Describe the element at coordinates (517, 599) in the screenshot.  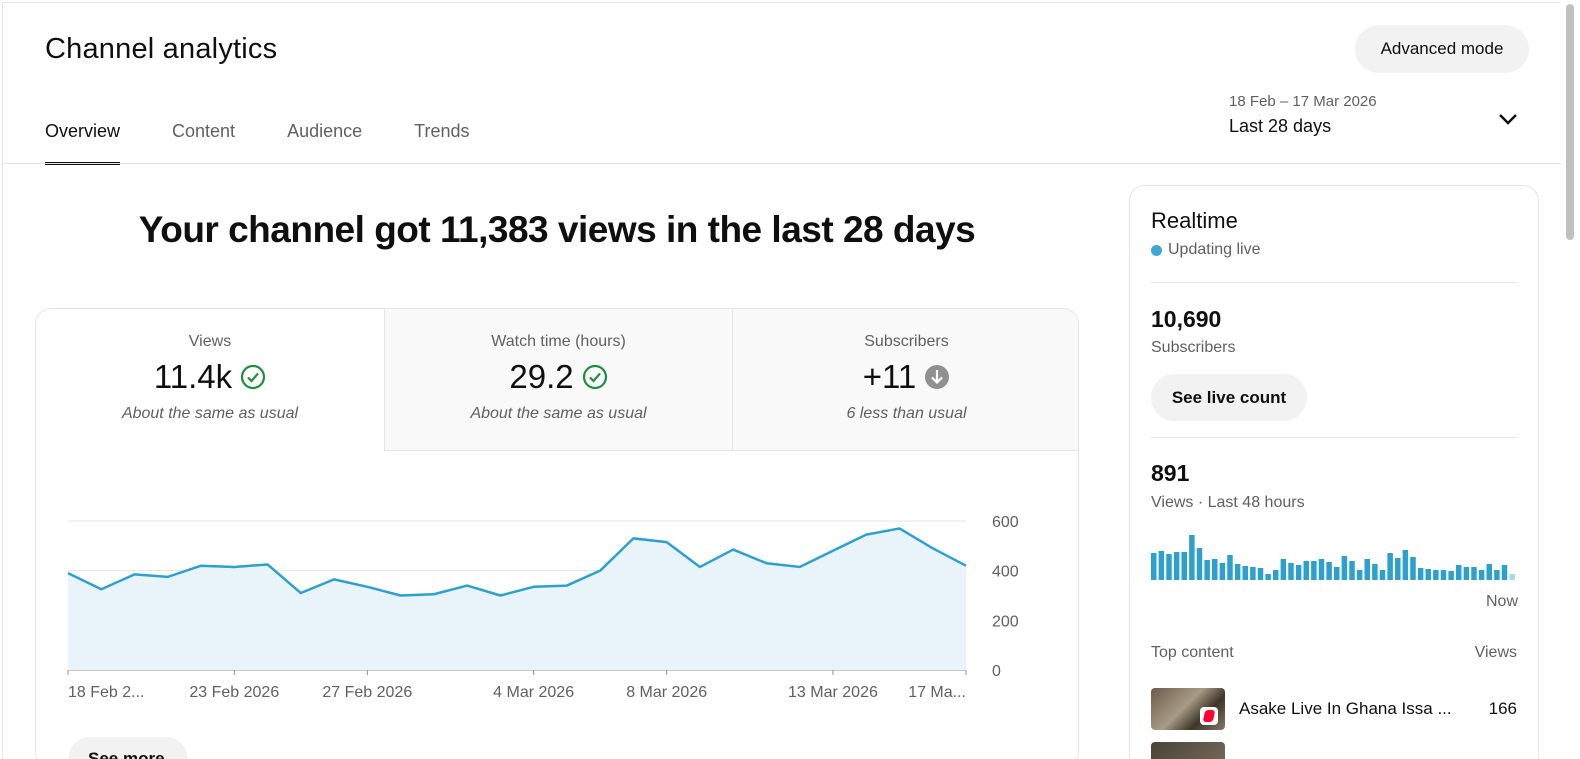
I see `views-area` at that location.